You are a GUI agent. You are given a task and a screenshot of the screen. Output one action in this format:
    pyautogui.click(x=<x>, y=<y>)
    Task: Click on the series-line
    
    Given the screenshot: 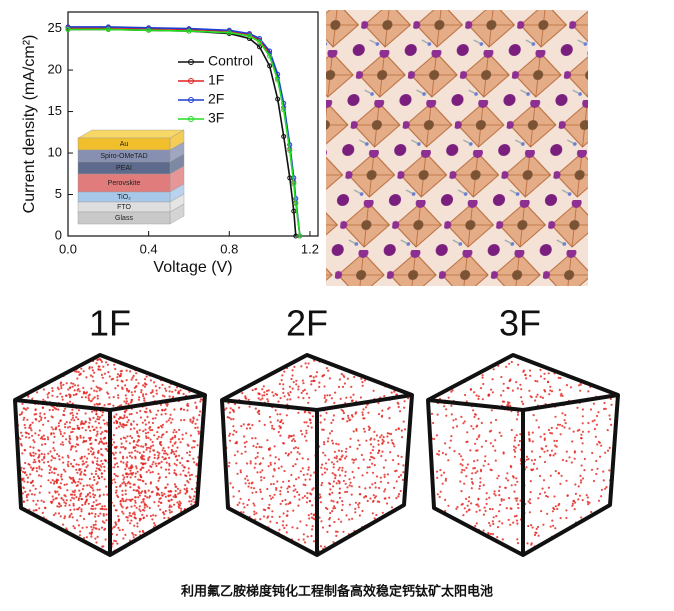 What is the action you would take?
    pyautogui.click(x=184, y=132)
    